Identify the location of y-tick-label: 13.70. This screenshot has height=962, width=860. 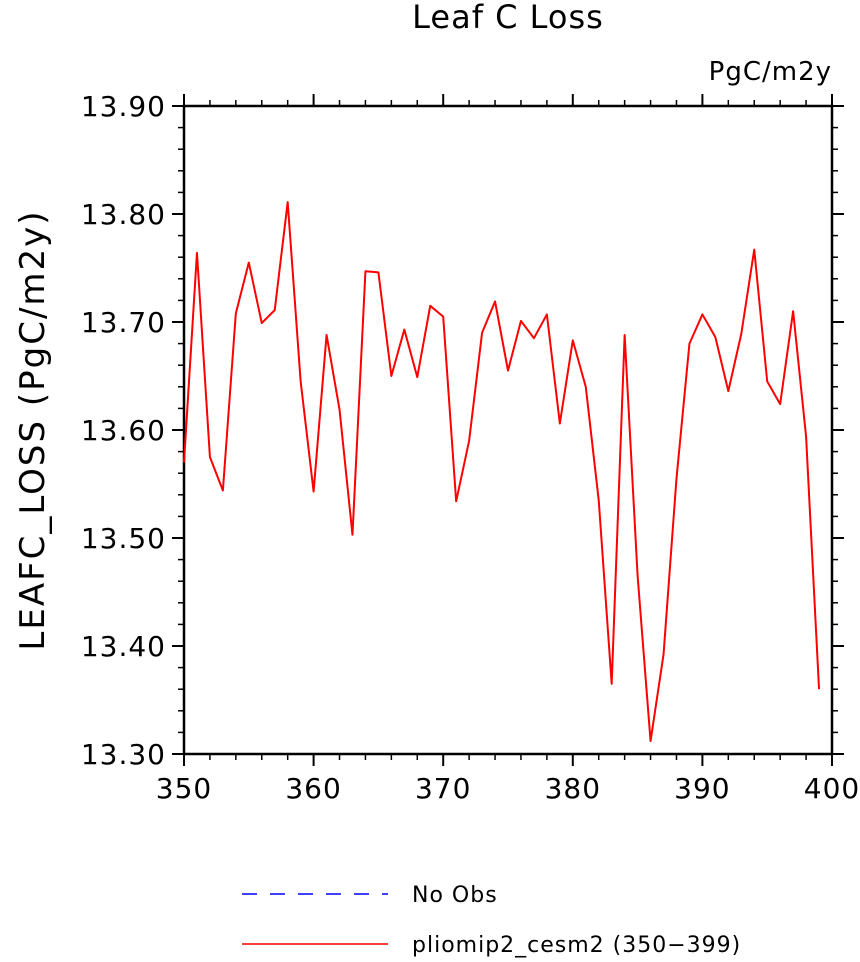
(123, 322).